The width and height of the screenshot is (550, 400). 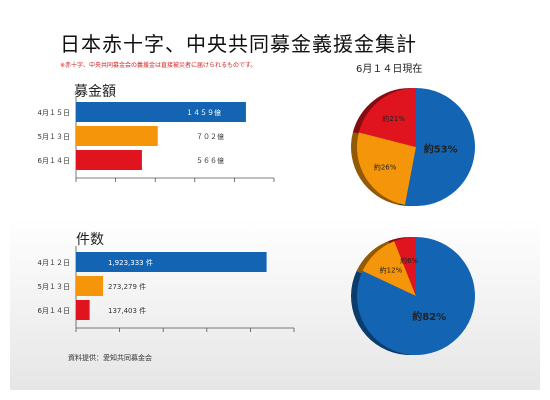 What do you see at coordinates (429, 316) in the screenshot?
I see `pie-chart-2-slice-label: 約82%` at bounding box center [429, 316].